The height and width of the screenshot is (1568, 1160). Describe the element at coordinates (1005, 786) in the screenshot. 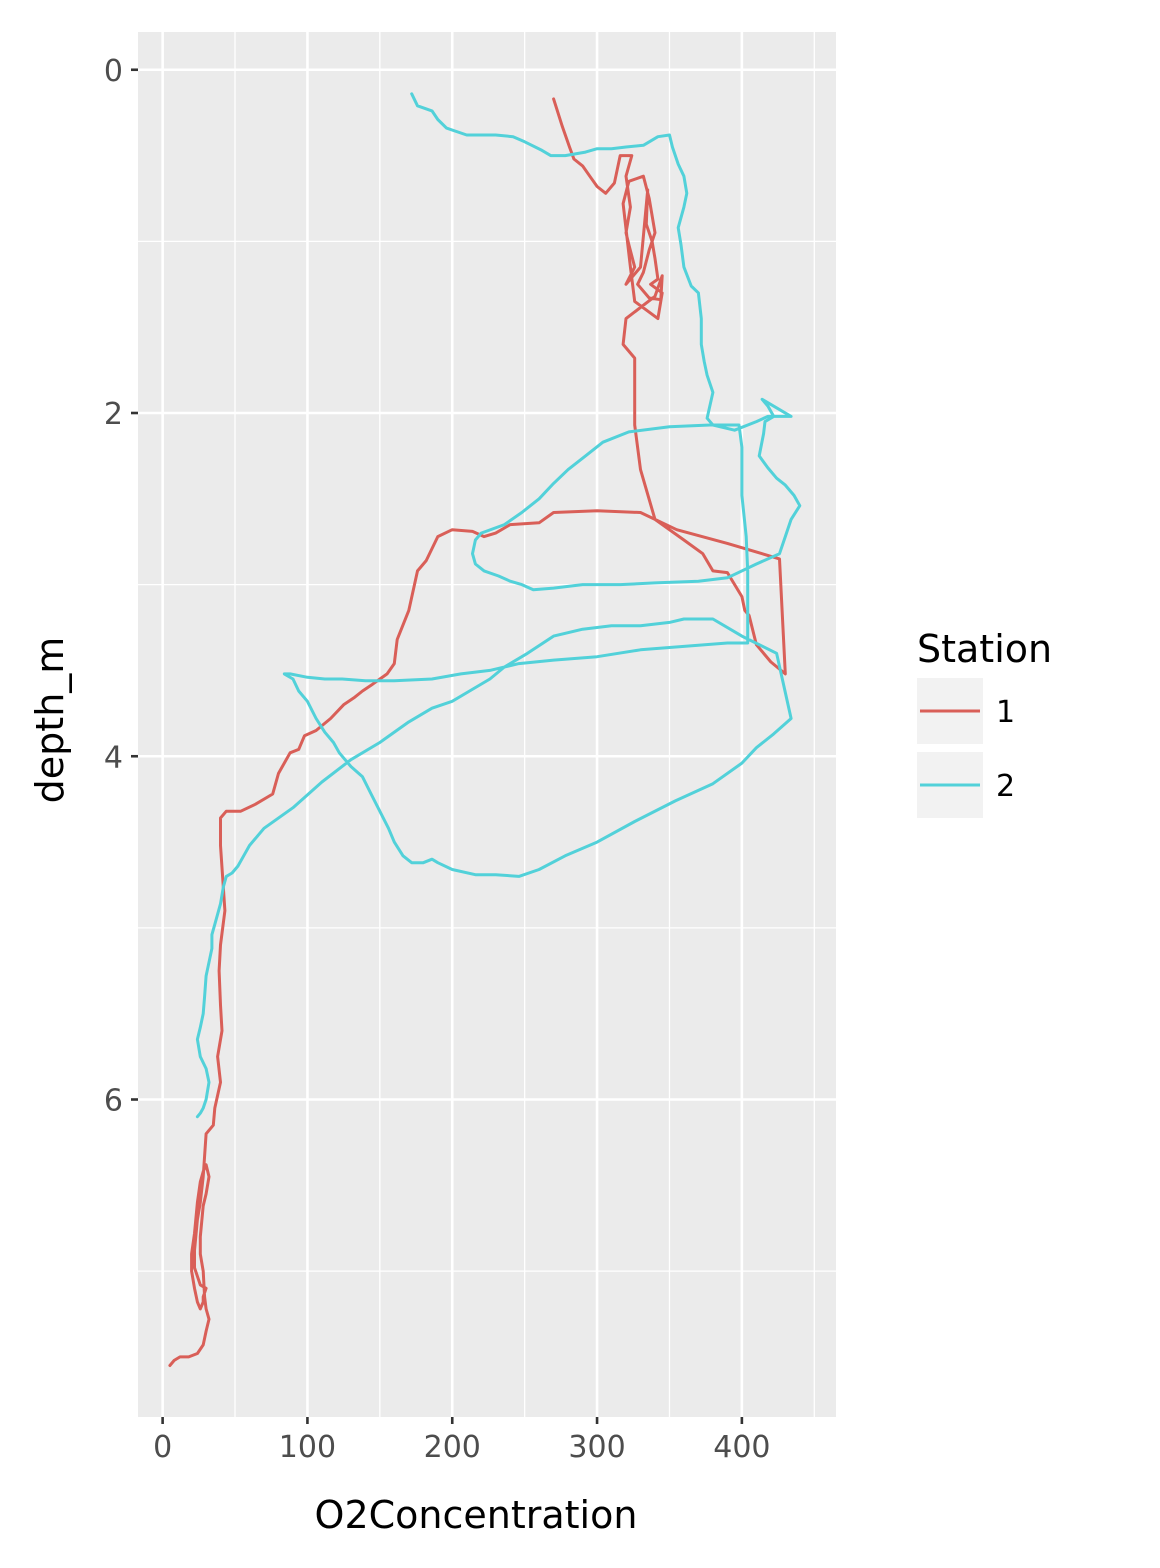

I see `legend-label-2: 2` at that location.